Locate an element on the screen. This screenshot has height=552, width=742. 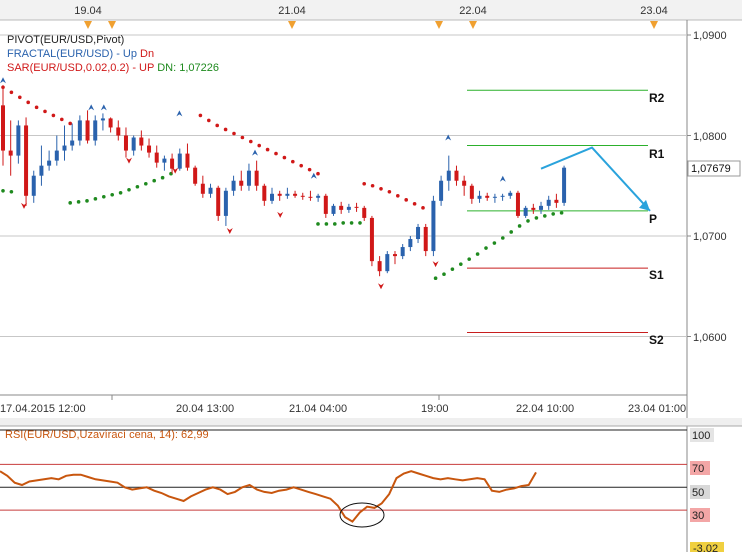
panel-separator is located at coordinates (371, 422).